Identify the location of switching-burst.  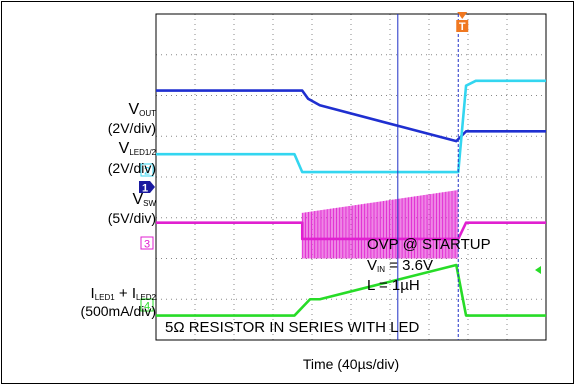
(380, 224).